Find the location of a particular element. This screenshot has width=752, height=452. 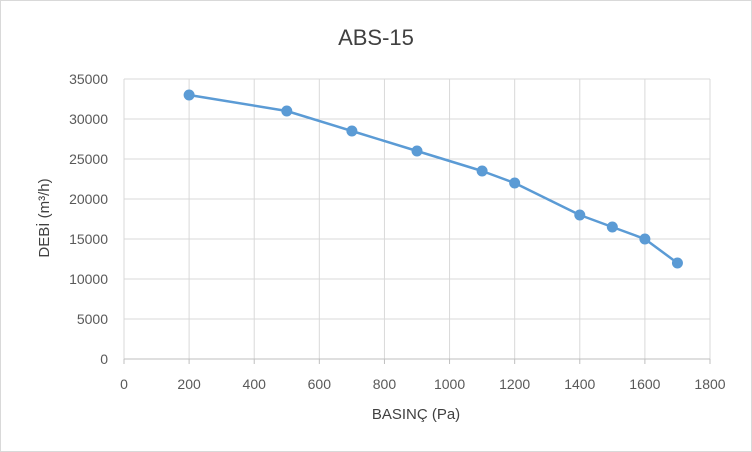

y-tick-label: 20000 is located at coordinates (88, 199).